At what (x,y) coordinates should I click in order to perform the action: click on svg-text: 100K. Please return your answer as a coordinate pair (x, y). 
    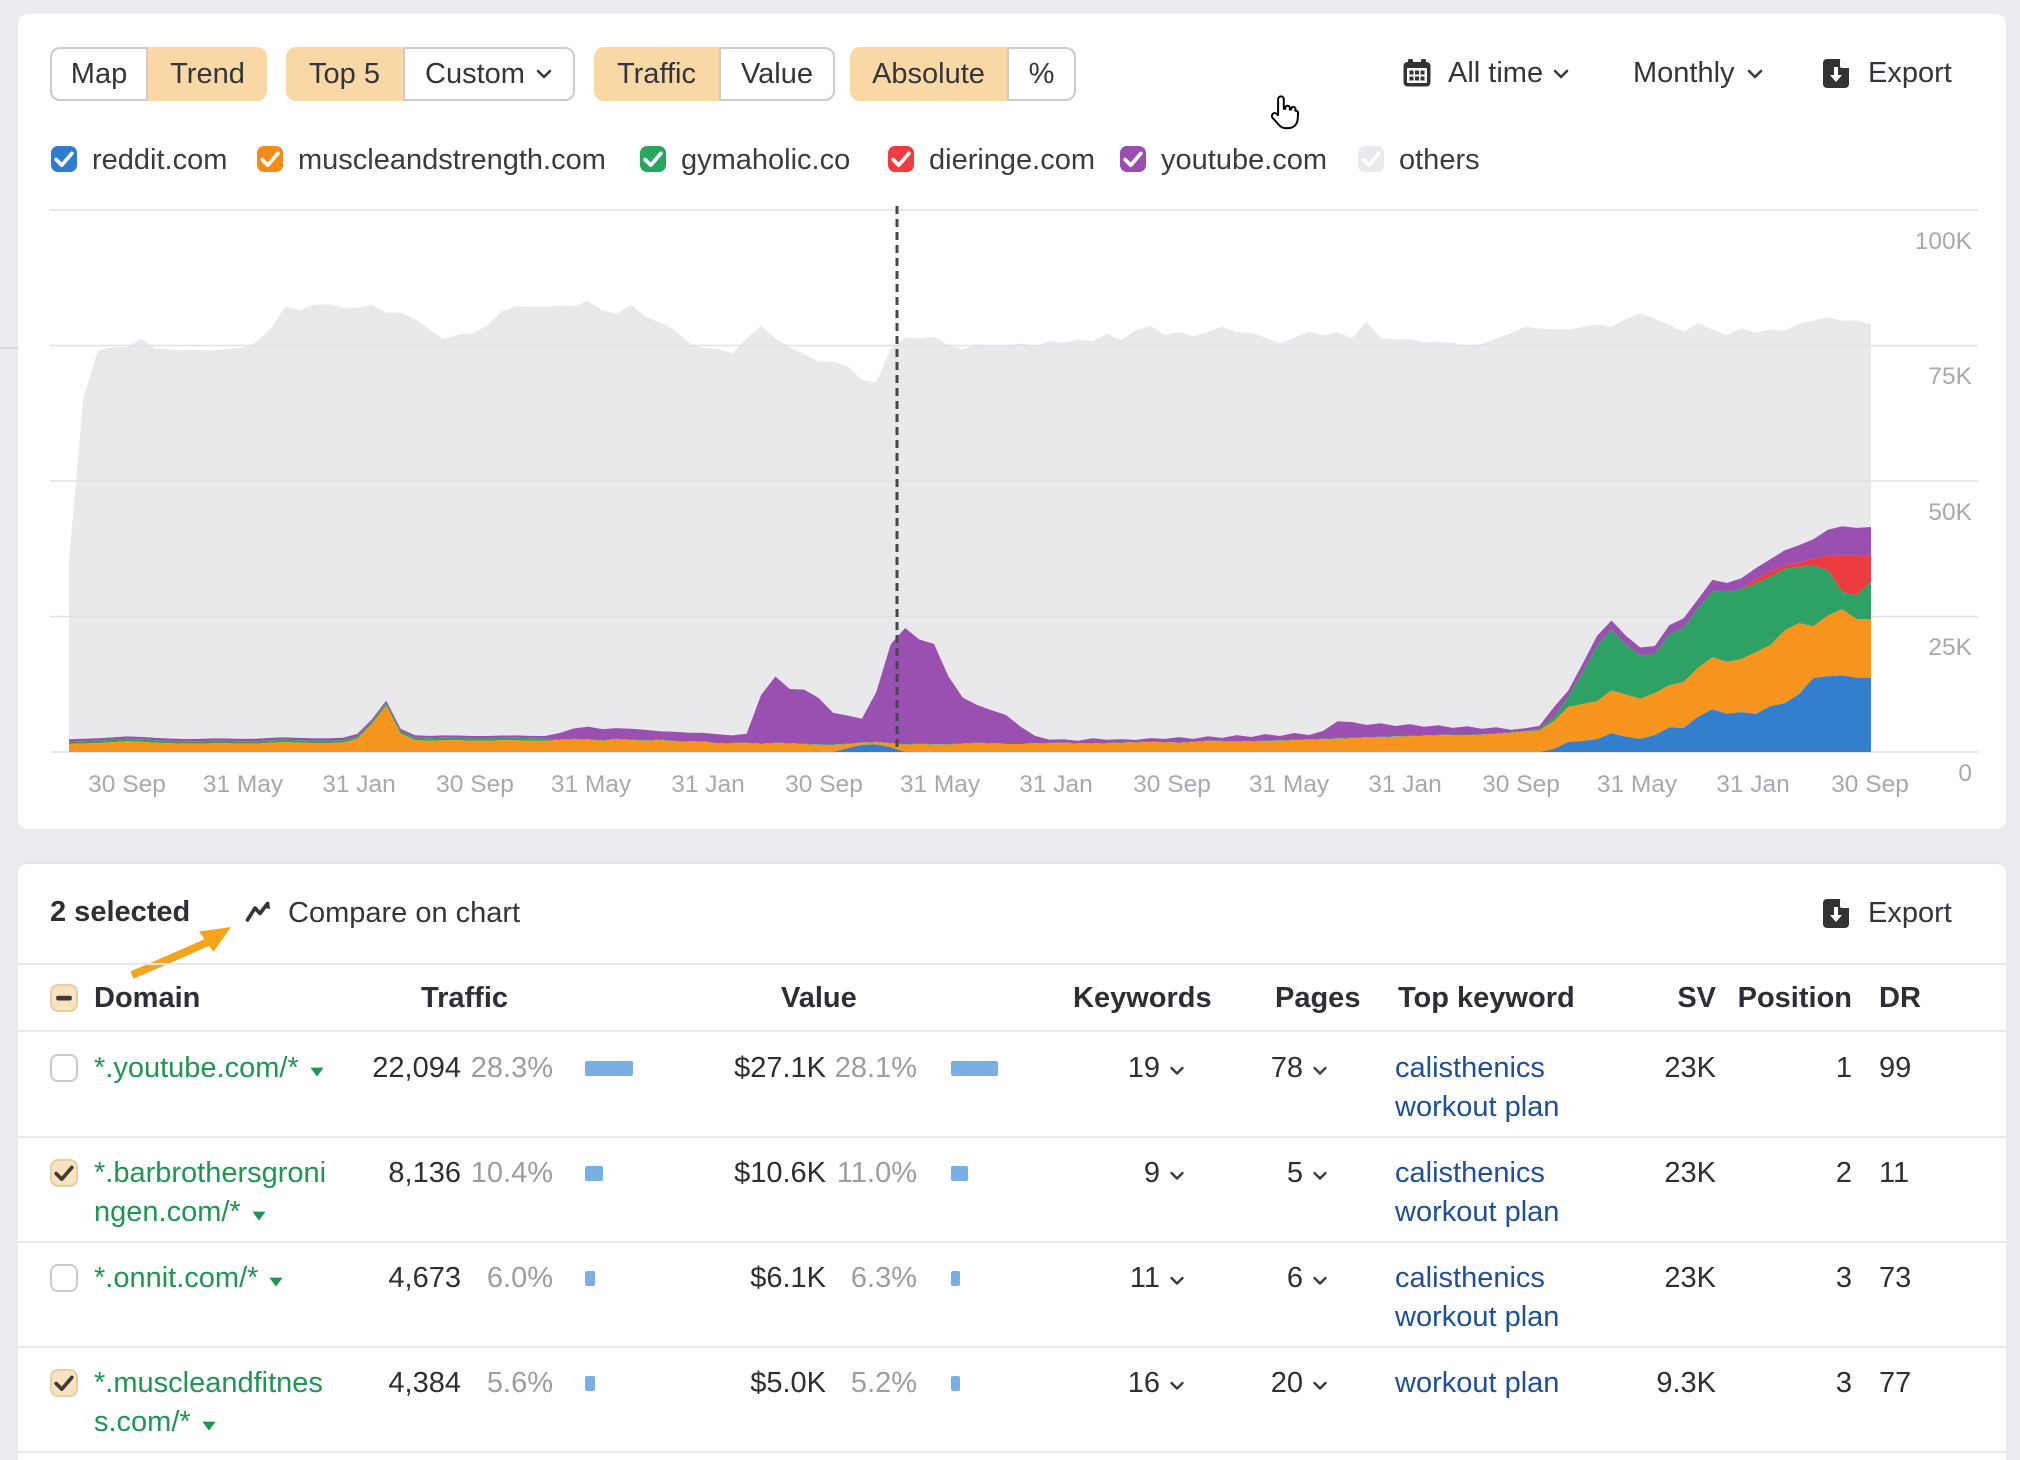
    Looking at the image, I should click on (1944, 241).